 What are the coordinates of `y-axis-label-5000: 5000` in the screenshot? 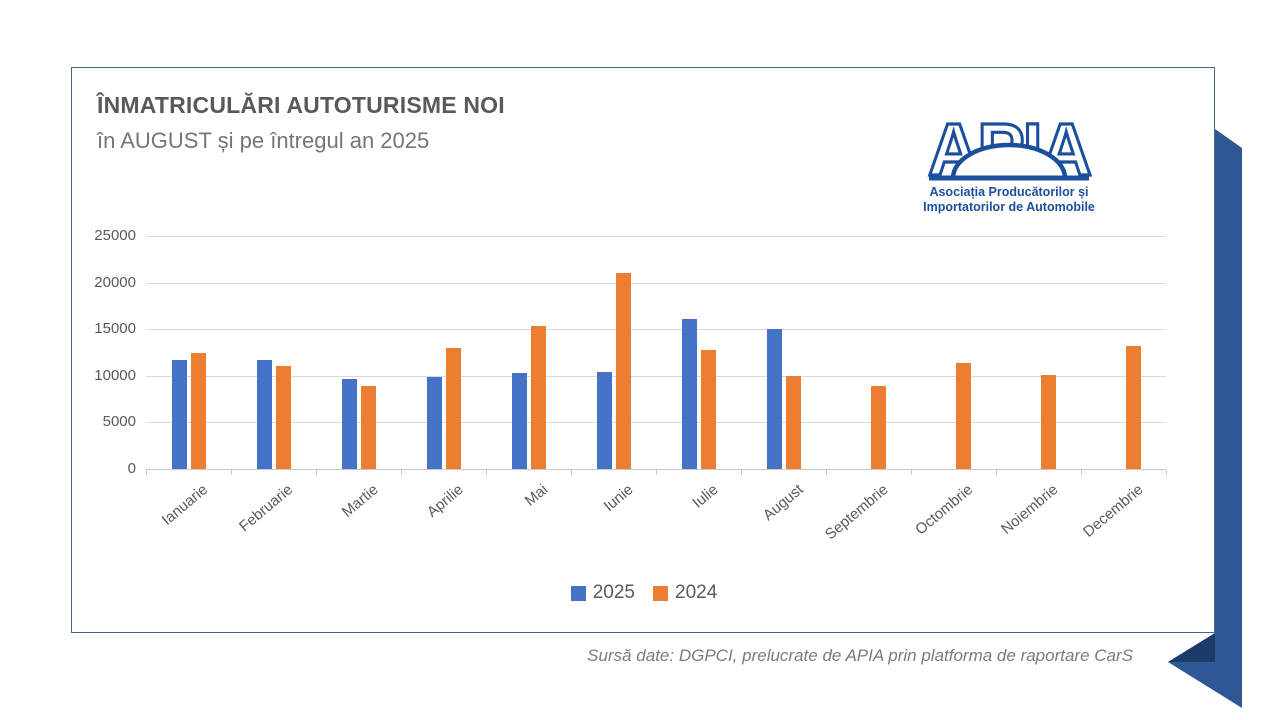 It's located at (119, 422).